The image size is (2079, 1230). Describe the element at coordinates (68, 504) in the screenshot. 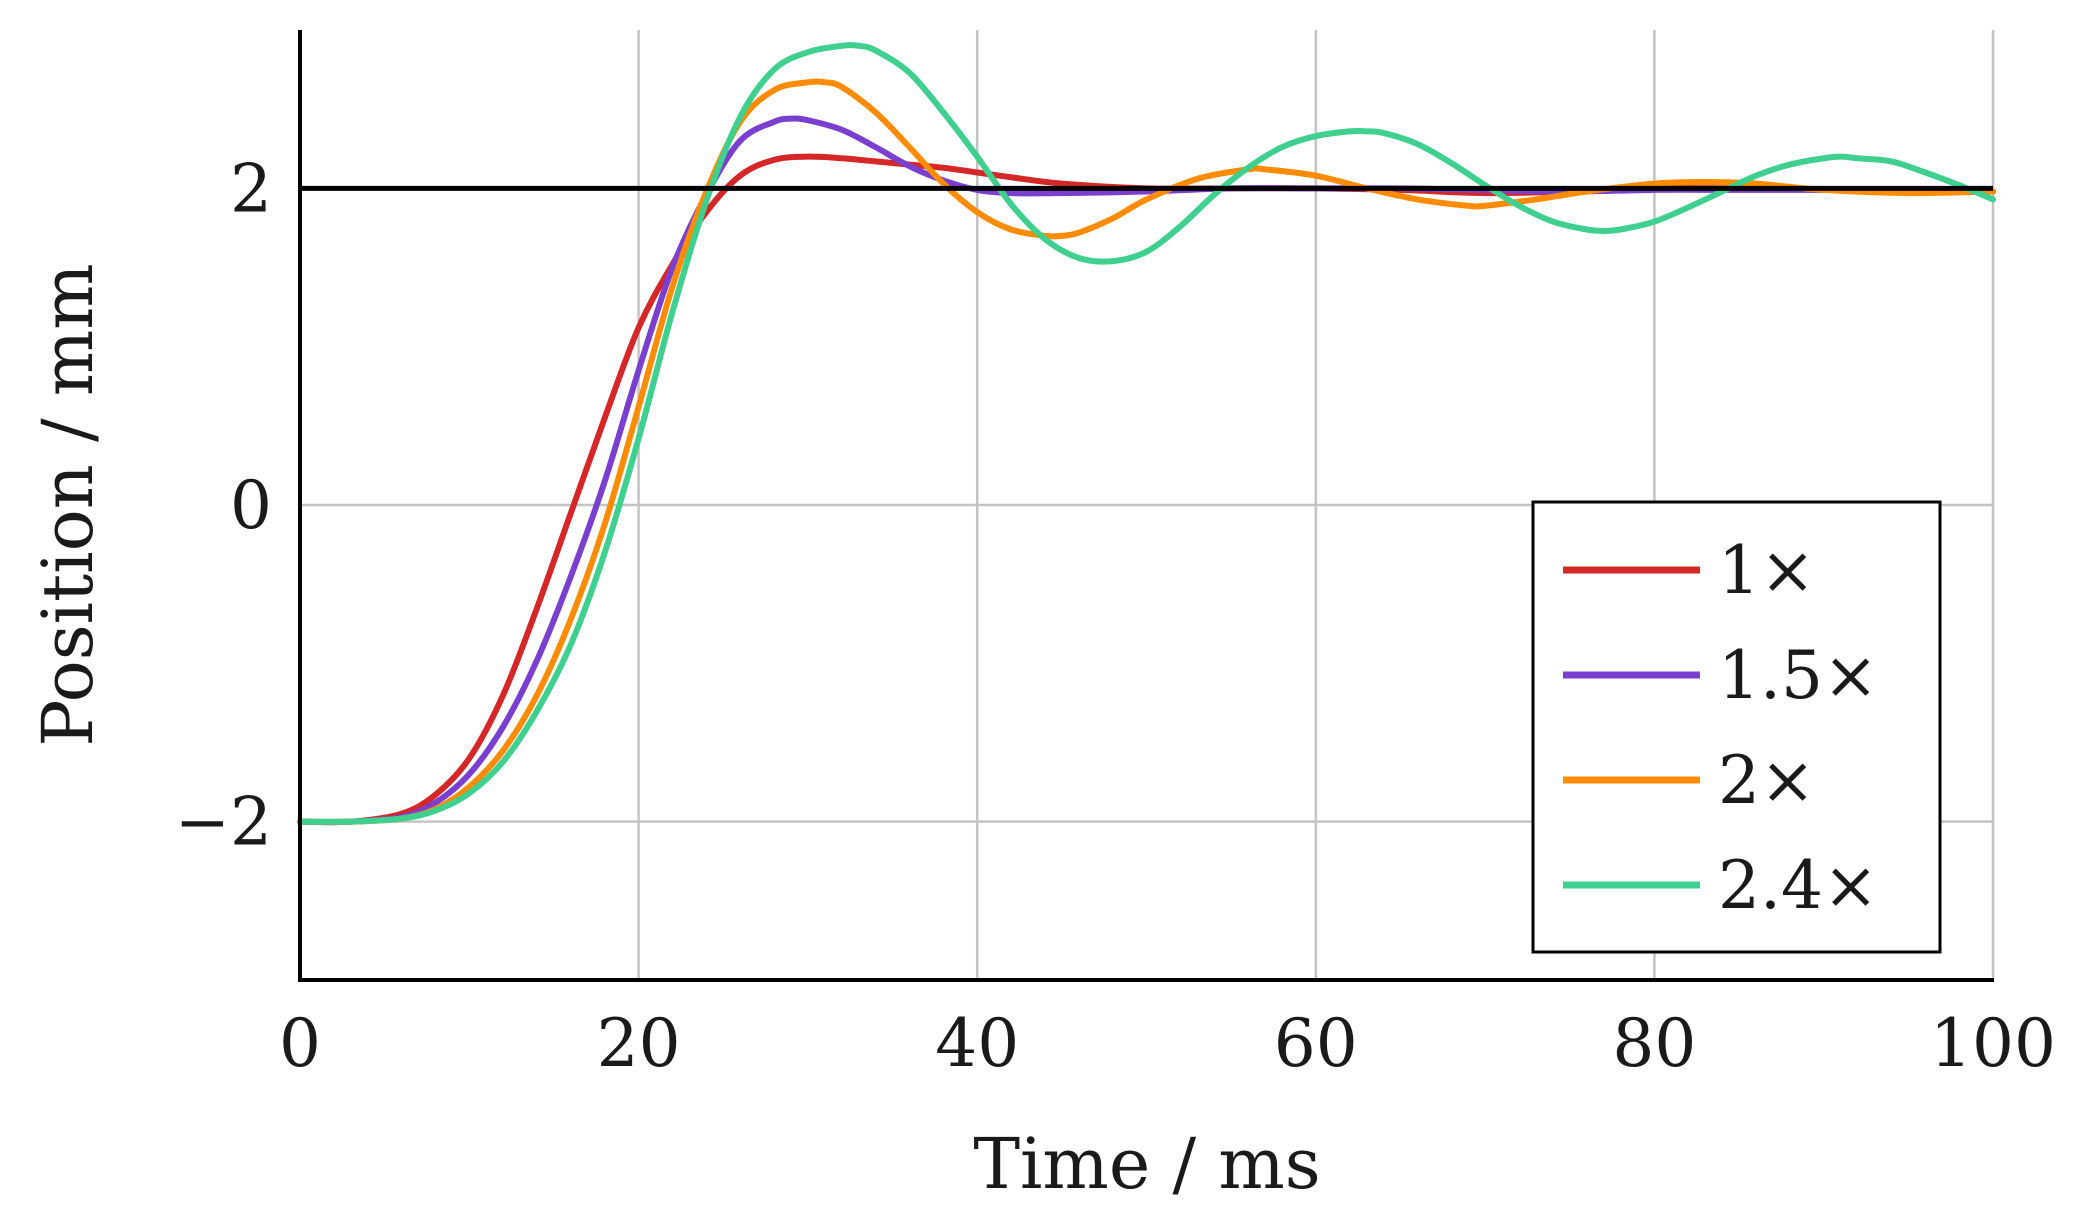

I see `y-axis-label: Position / mm` at that location.